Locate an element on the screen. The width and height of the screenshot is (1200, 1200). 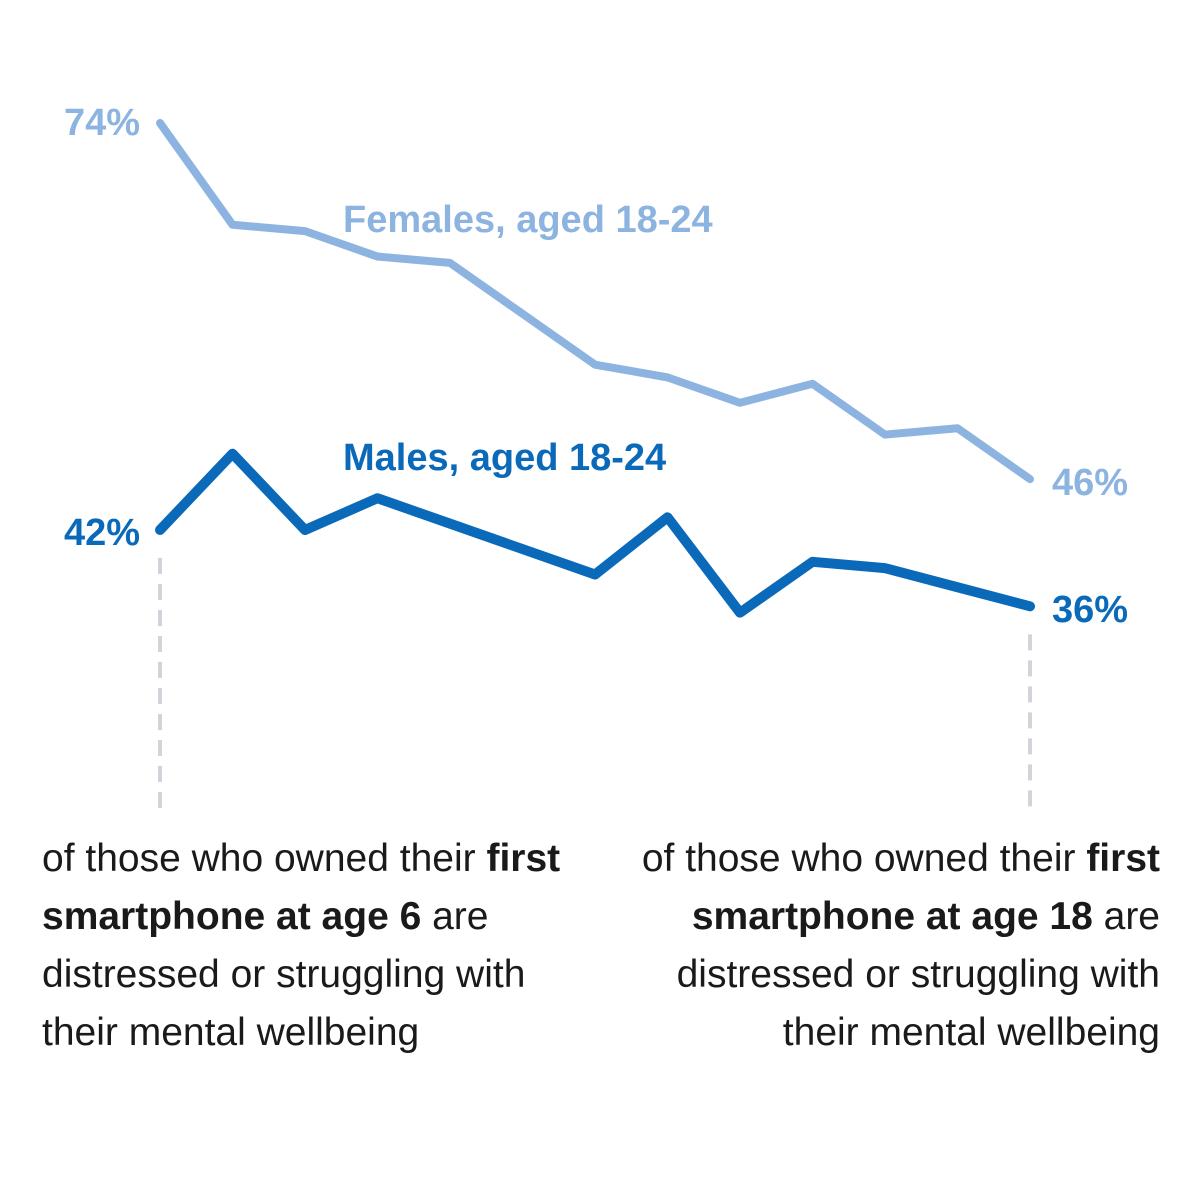
series-line-males is located at coordinates (595, 533).